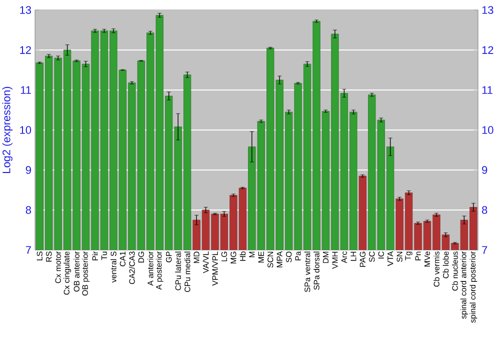  I want to click on y2-tick-label: 10, so click(488, 130).